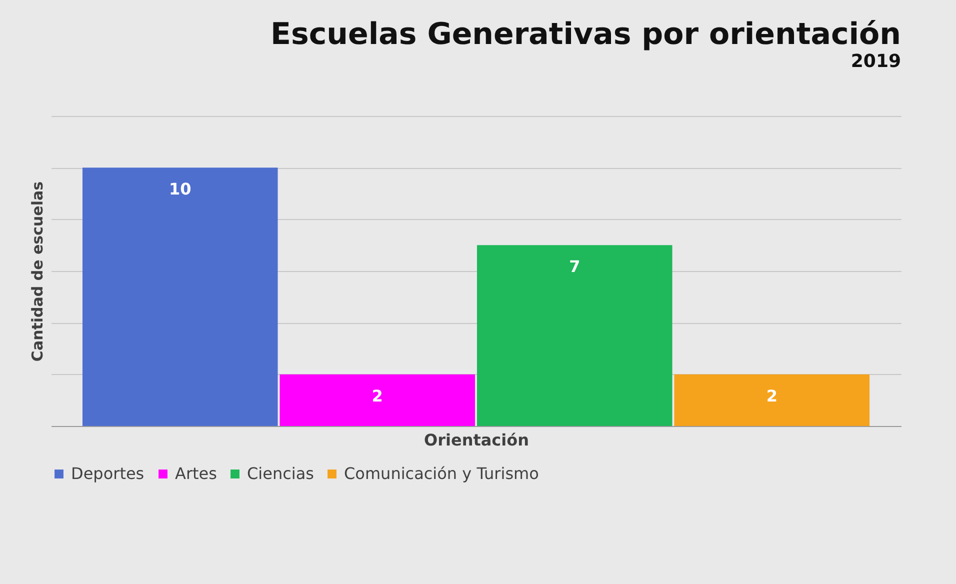 This screenshot has width=956, height=584. What do you see at coordinates (585, 34) in the screenshot?
I see `chart-title: Escuelas Generativas por orientación` at bounding box center [585, 34].